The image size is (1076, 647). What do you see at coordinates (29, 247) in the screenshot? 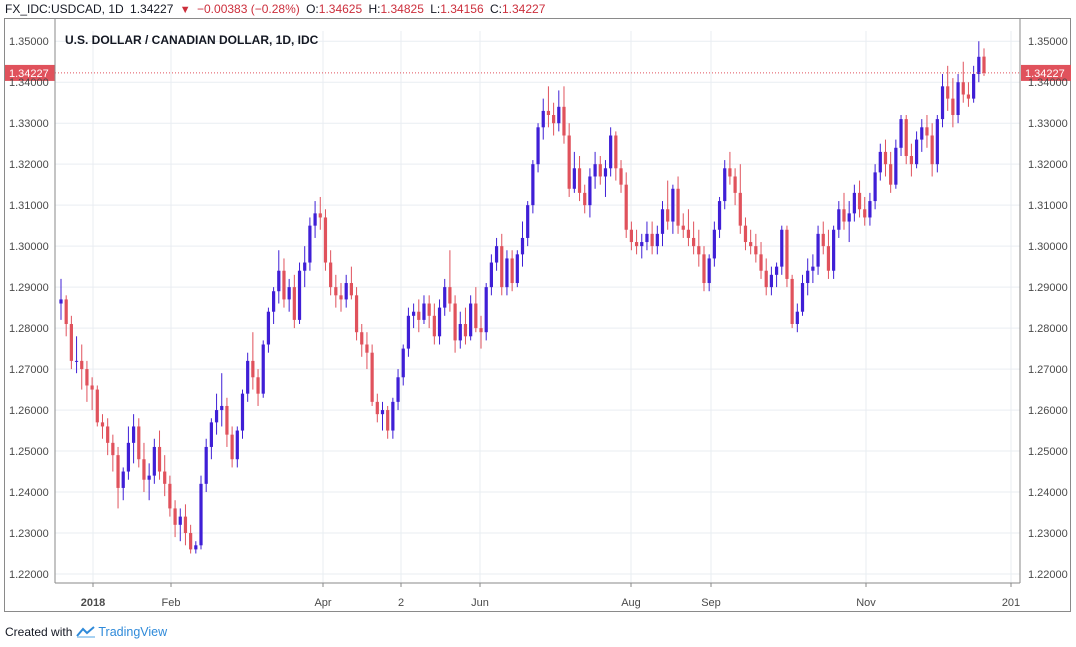
I see `y-tick-label-left: 1.30000` at bounding box center [29, 247].